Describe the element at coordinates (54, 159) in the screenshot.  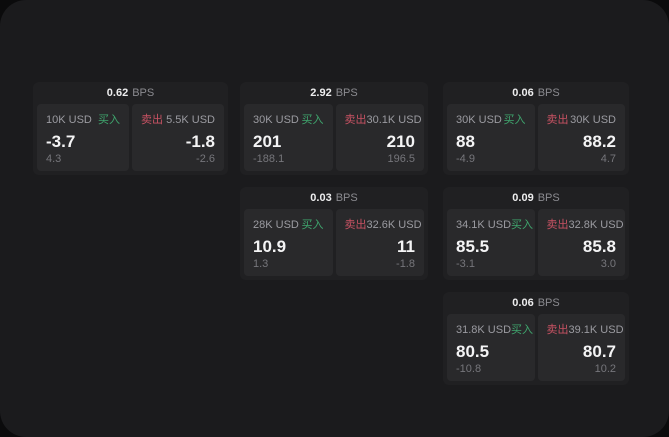
I see `buy-delta: 4.3` at that location.